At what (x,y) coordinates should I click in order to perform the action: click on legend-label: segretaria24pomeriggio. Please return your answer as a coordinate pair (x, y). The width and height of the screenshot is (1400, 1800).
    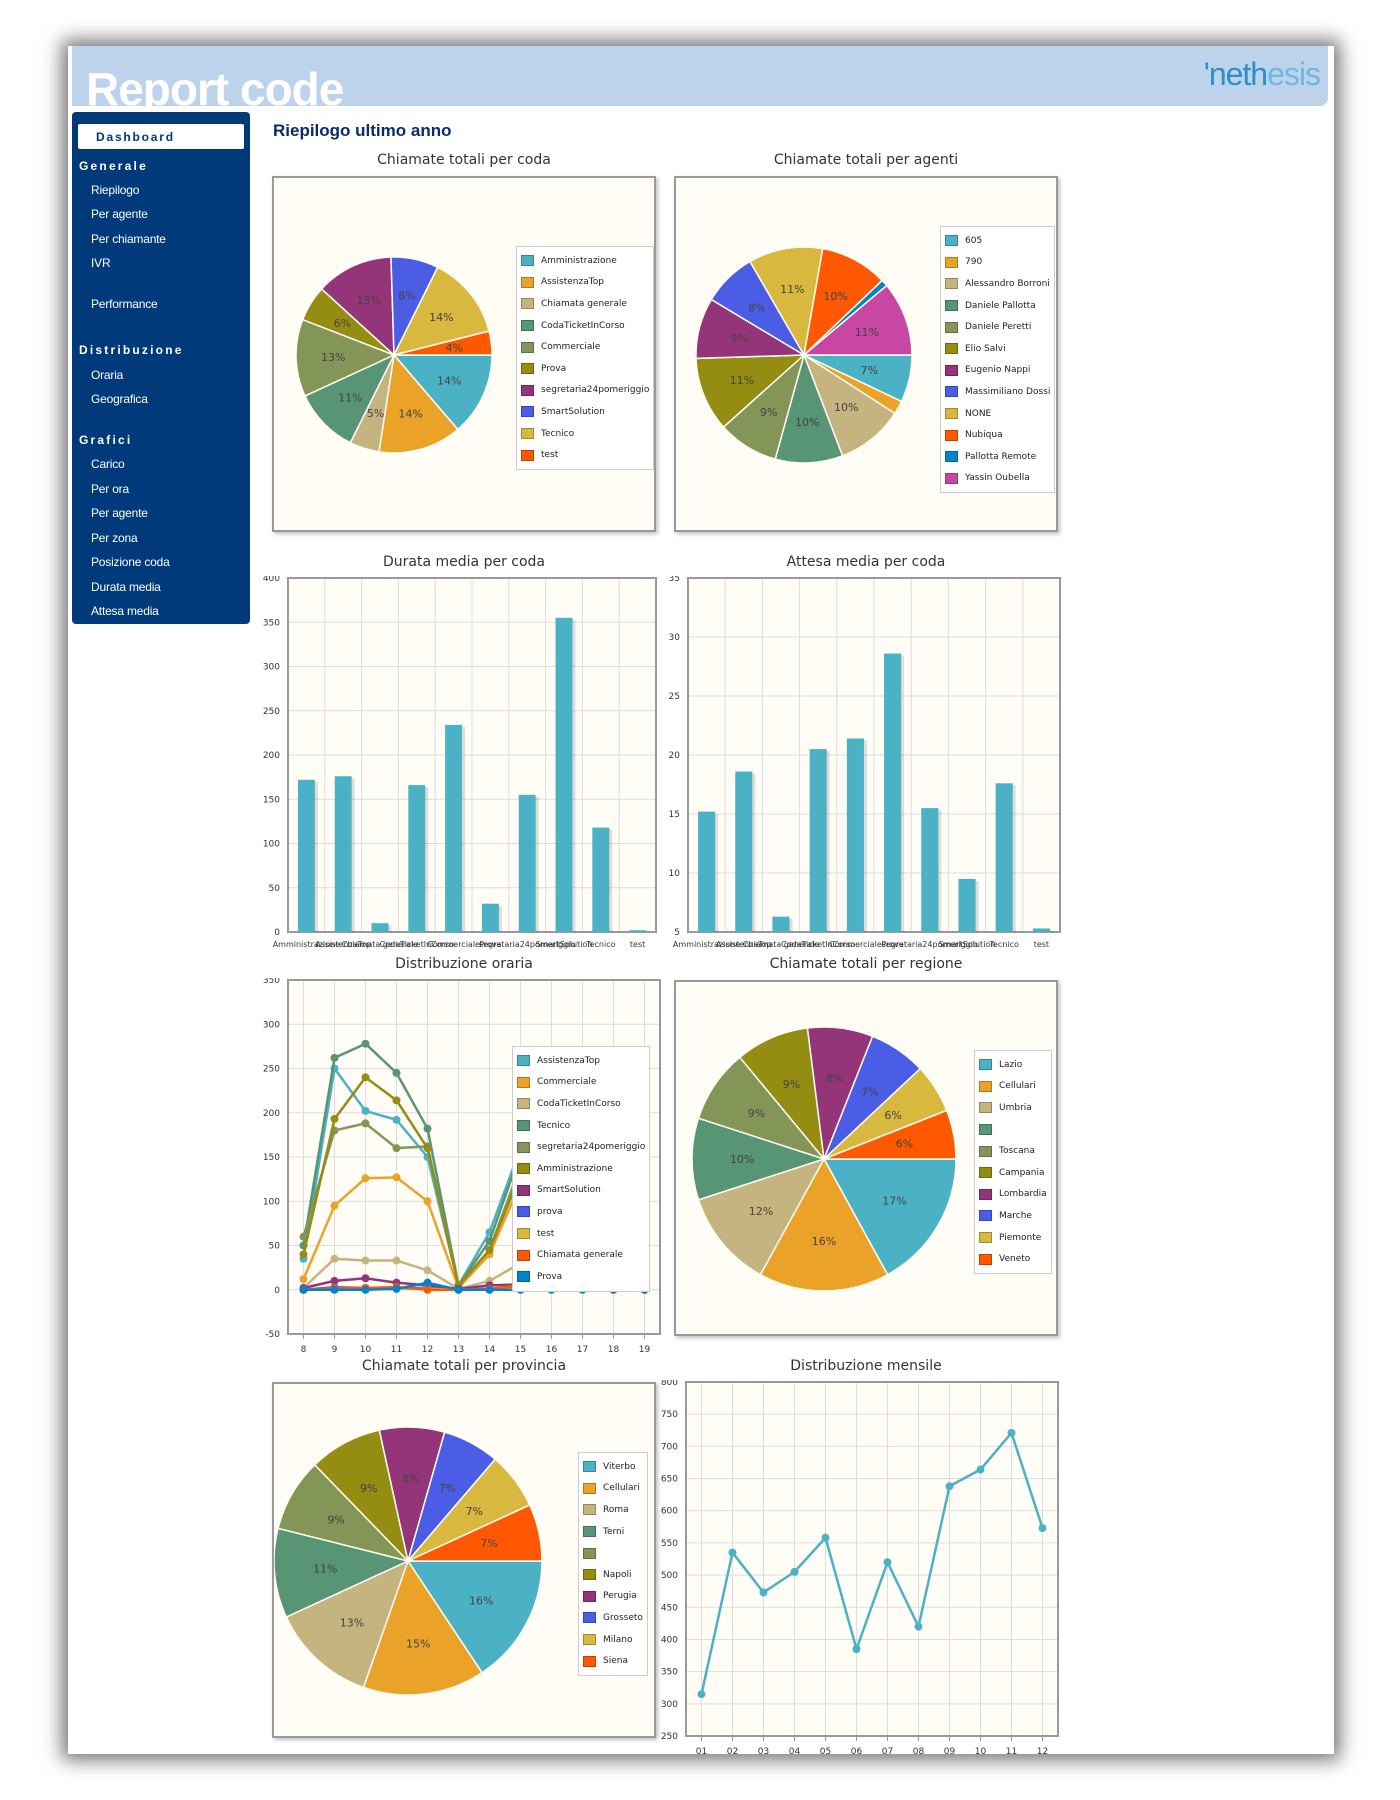
    Looking at the image, I should click on (591, 1147).